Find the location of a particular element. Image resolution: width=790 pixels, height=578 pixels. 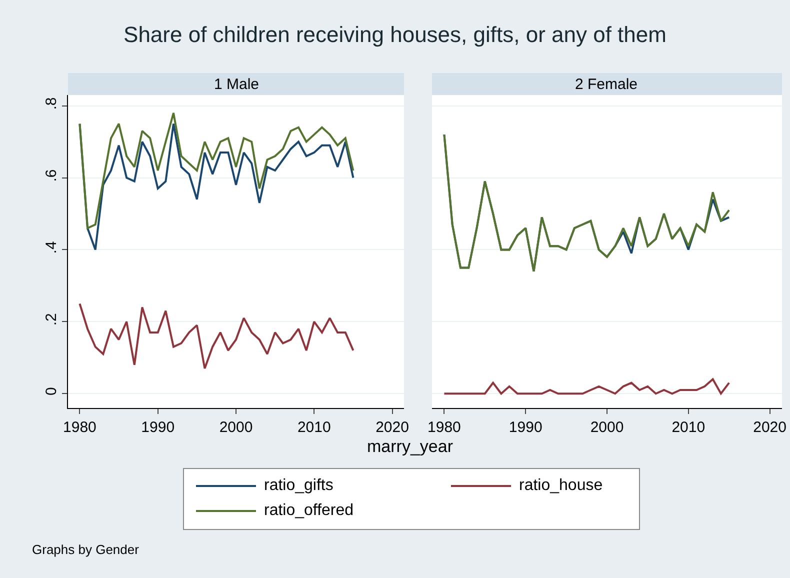

legend-label: ratio_house is located at coordinates (561, 486).